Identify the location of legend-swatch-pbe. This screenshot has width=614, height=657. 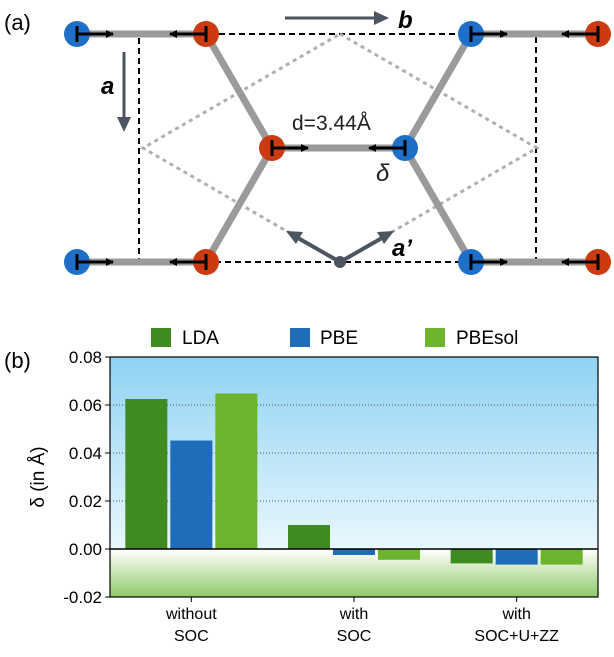
(300, 337).